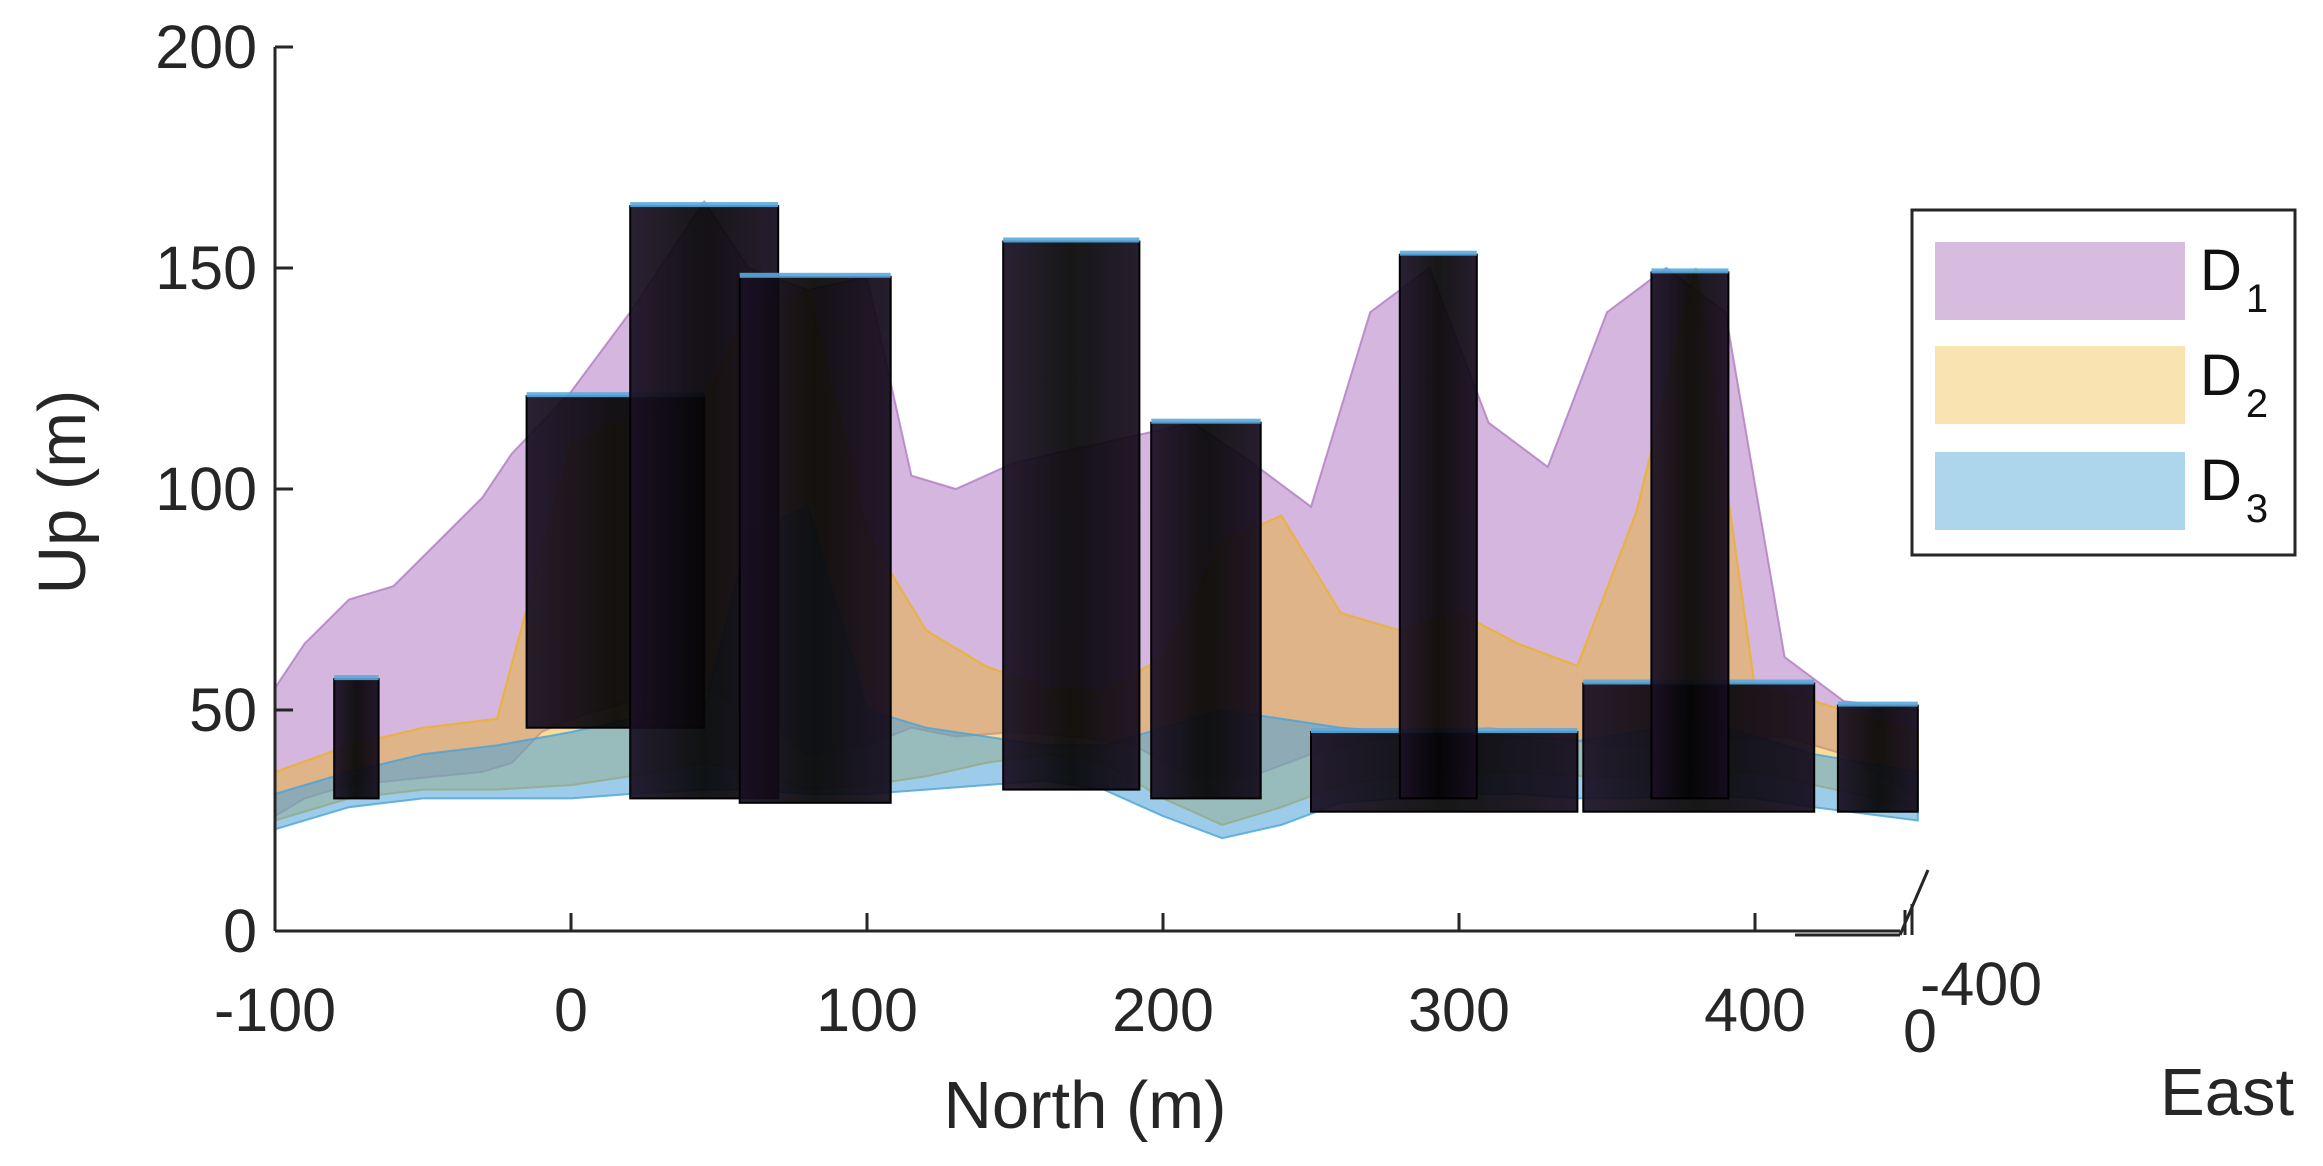  What do you see at coordinates (2227, 1092) in the screenshot?
I see `east-axis-title: East` at bounding box center [2227, 1092].